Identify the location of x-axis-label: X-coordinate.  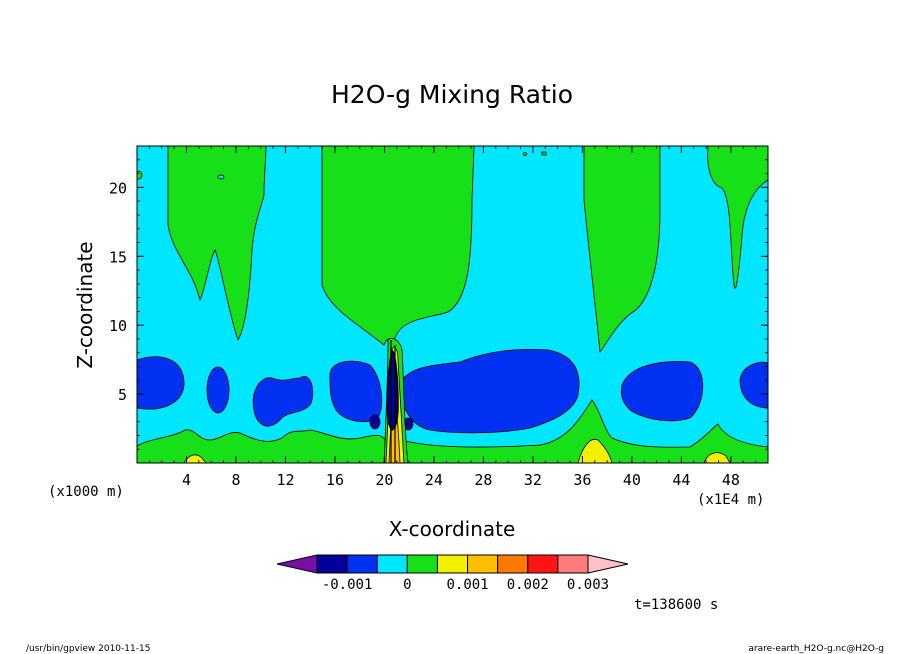
(452, 529).